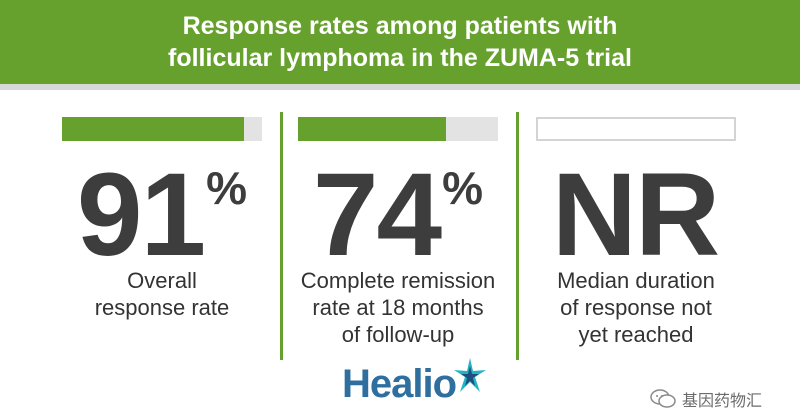 Image resolution: width=800 pixels, height=420 pixels. I want to click on stat-number: 74, so click(377, 215).